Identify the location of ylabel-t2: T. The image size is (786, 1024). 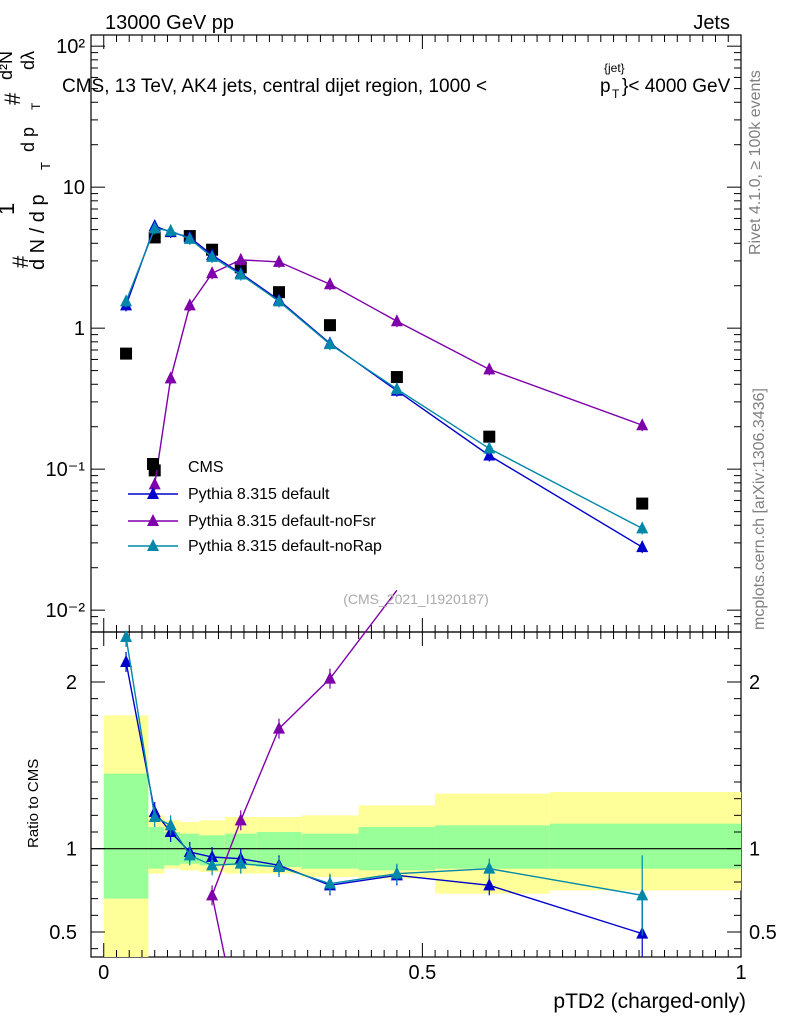
(36, 106).